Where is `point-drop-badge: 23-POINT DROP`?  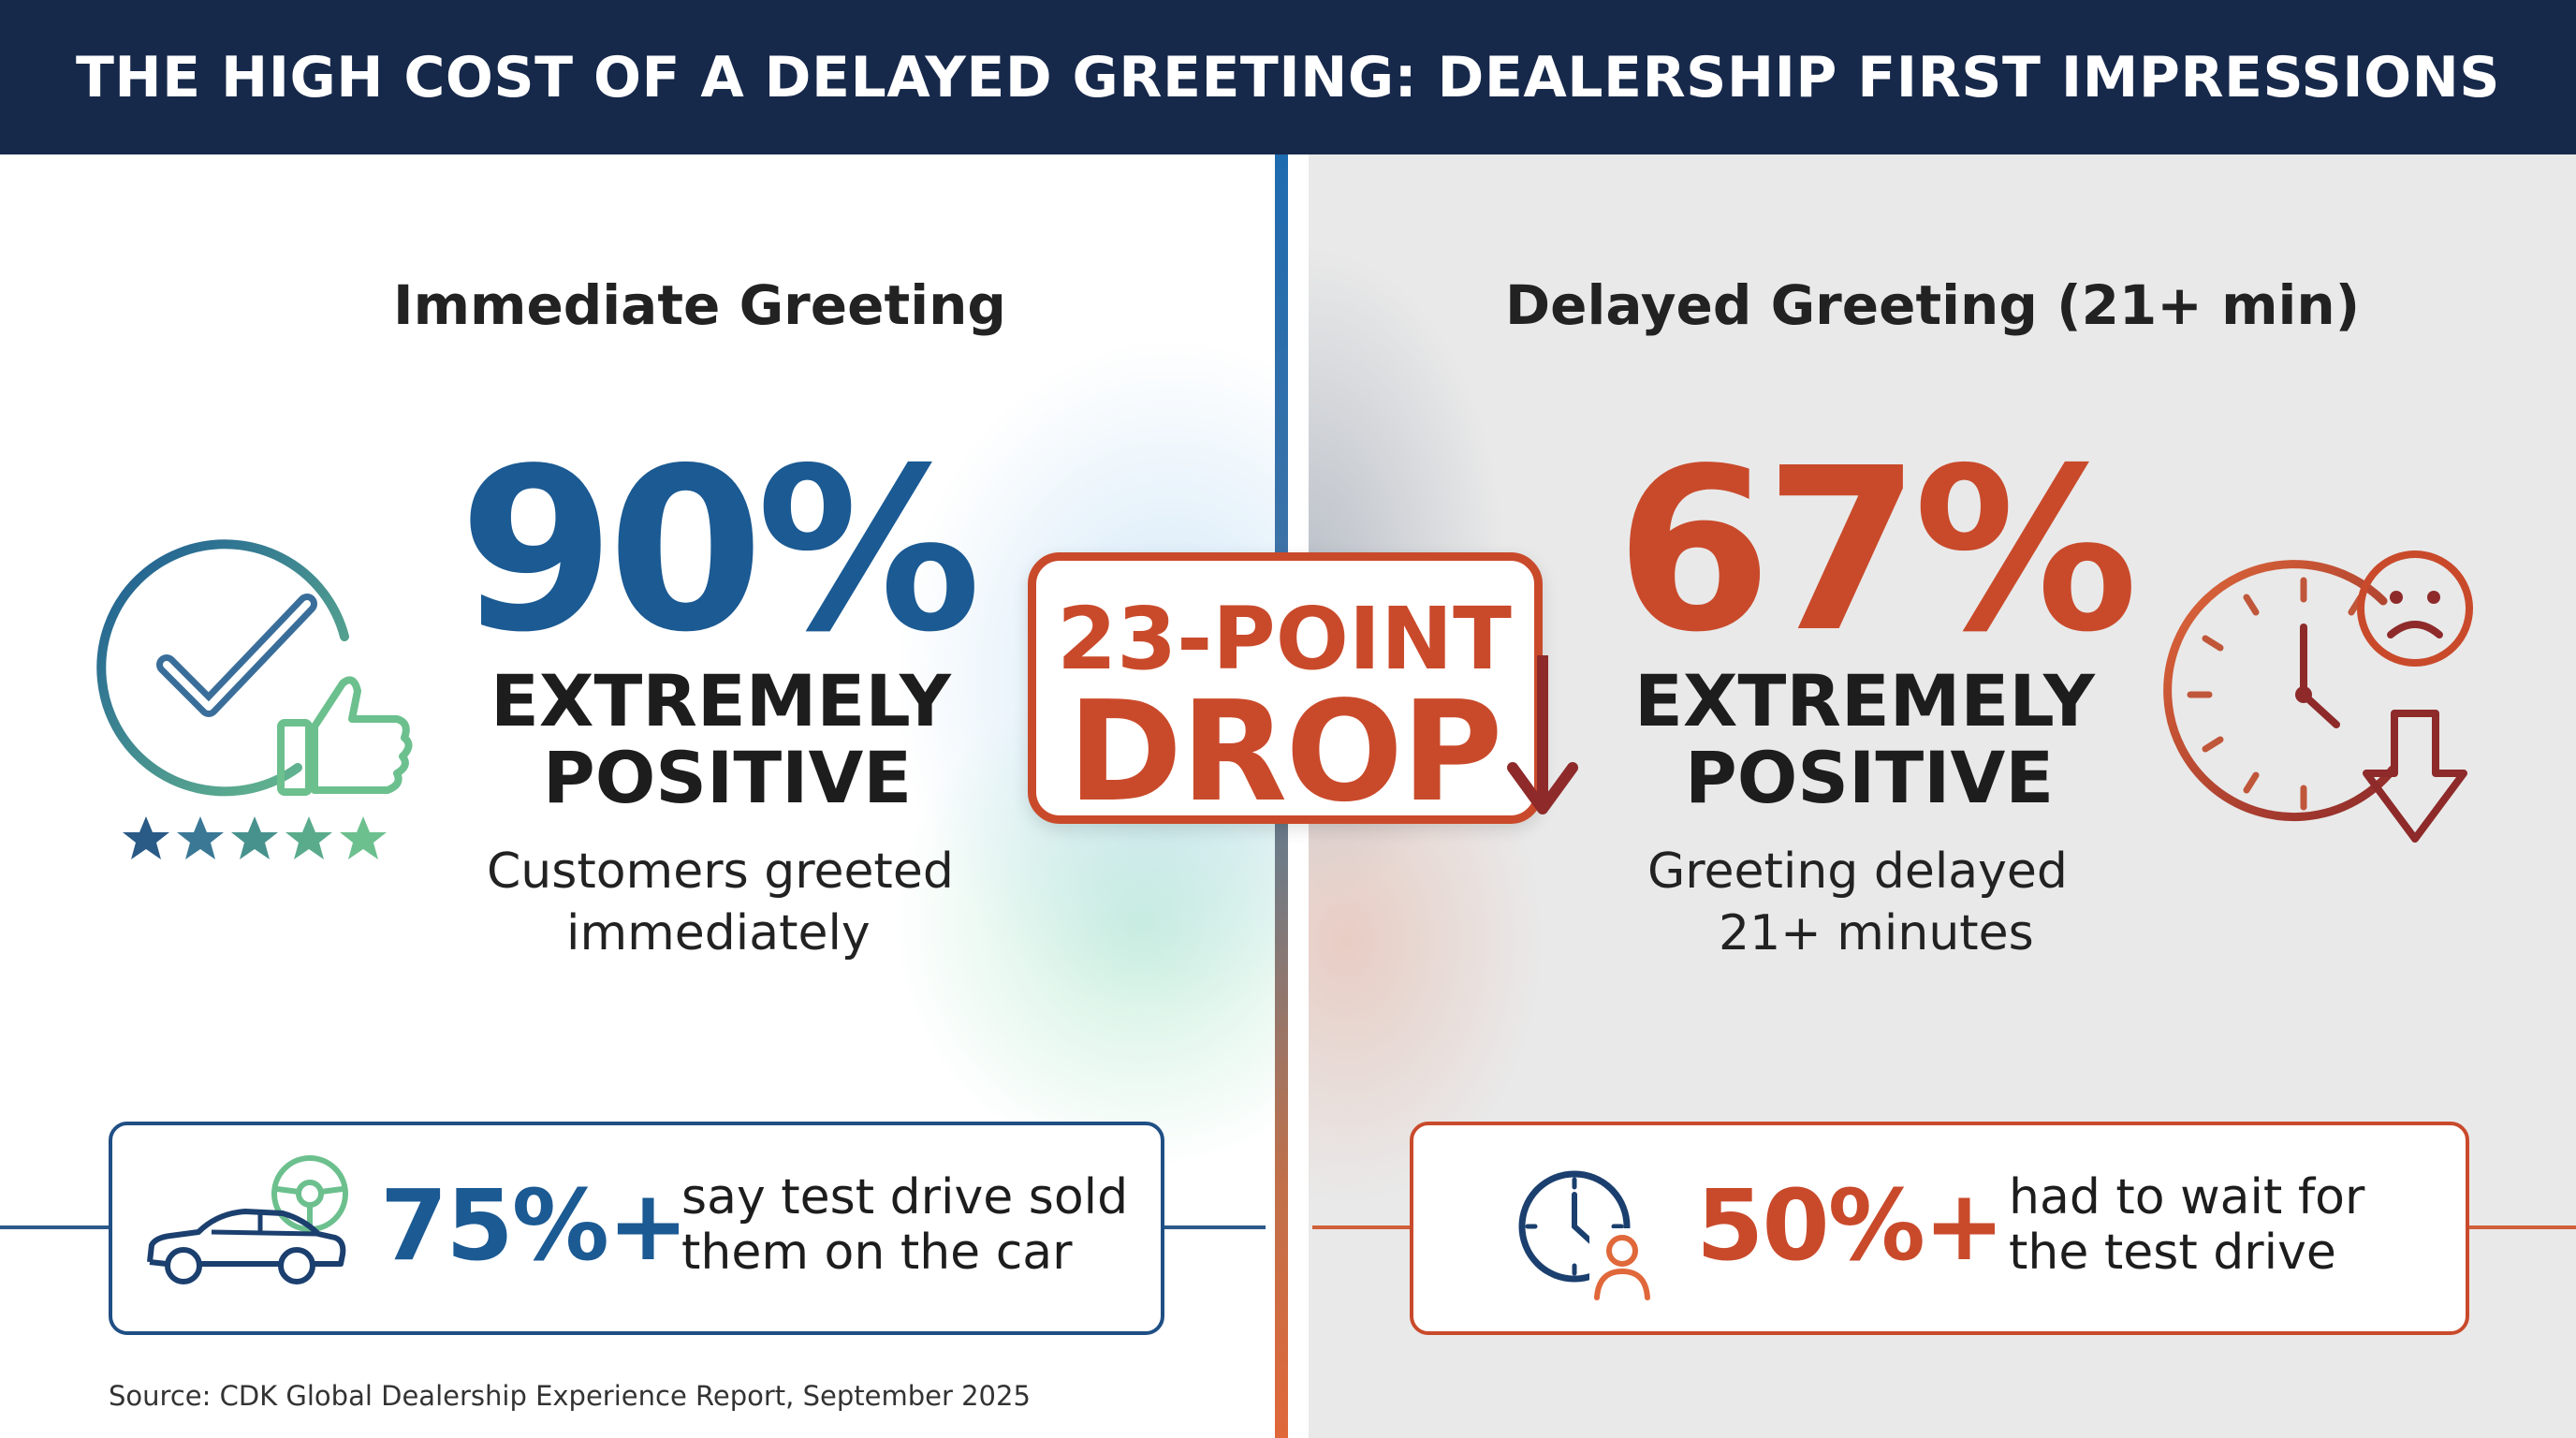
point-drop-badge: 23-POINT DROP is located at coordinates (1285, 692).